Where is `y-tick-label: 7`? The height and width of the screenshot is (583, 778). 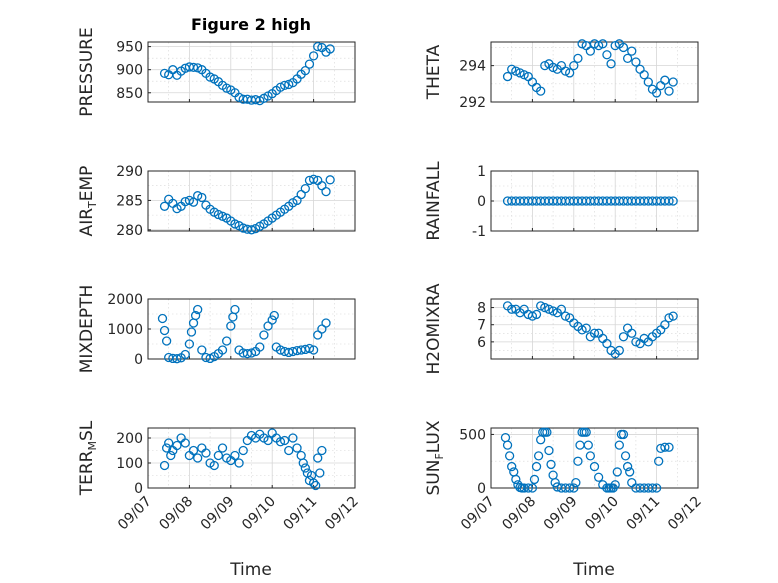 y-tick-label: 7 is located at coordinates (481, 326).